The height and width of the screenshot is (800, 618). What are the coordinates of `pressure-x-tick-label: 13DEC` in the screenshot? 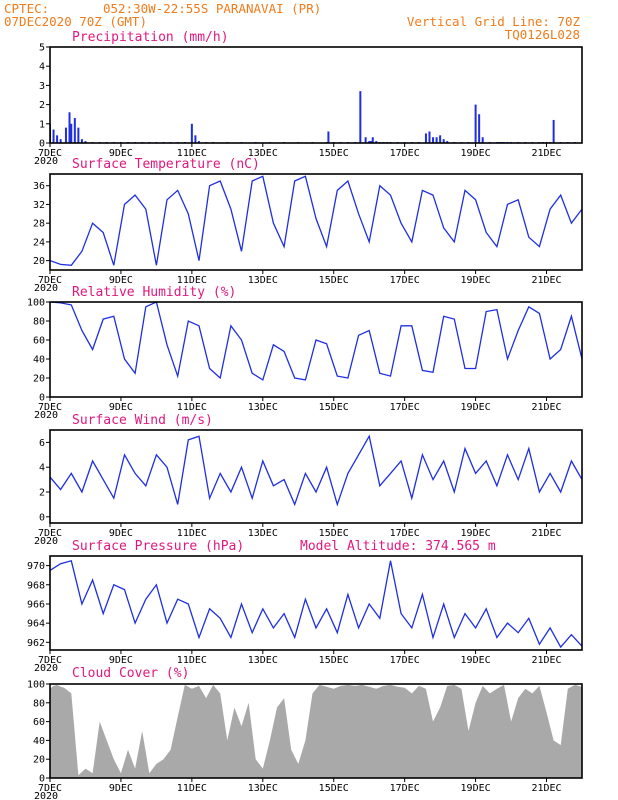 It's located at (263, 660).